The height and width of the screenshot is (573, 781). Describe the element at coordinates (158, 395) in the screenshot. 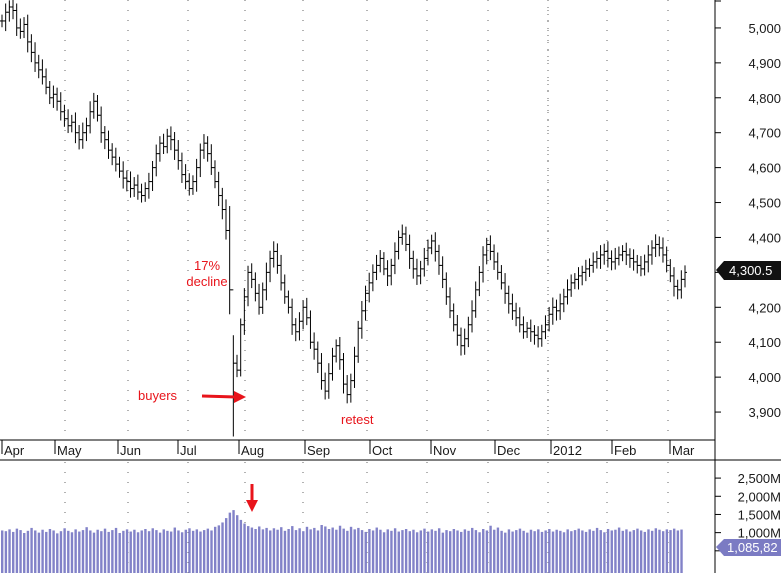

I see `buyers-label: buyers` at that location.